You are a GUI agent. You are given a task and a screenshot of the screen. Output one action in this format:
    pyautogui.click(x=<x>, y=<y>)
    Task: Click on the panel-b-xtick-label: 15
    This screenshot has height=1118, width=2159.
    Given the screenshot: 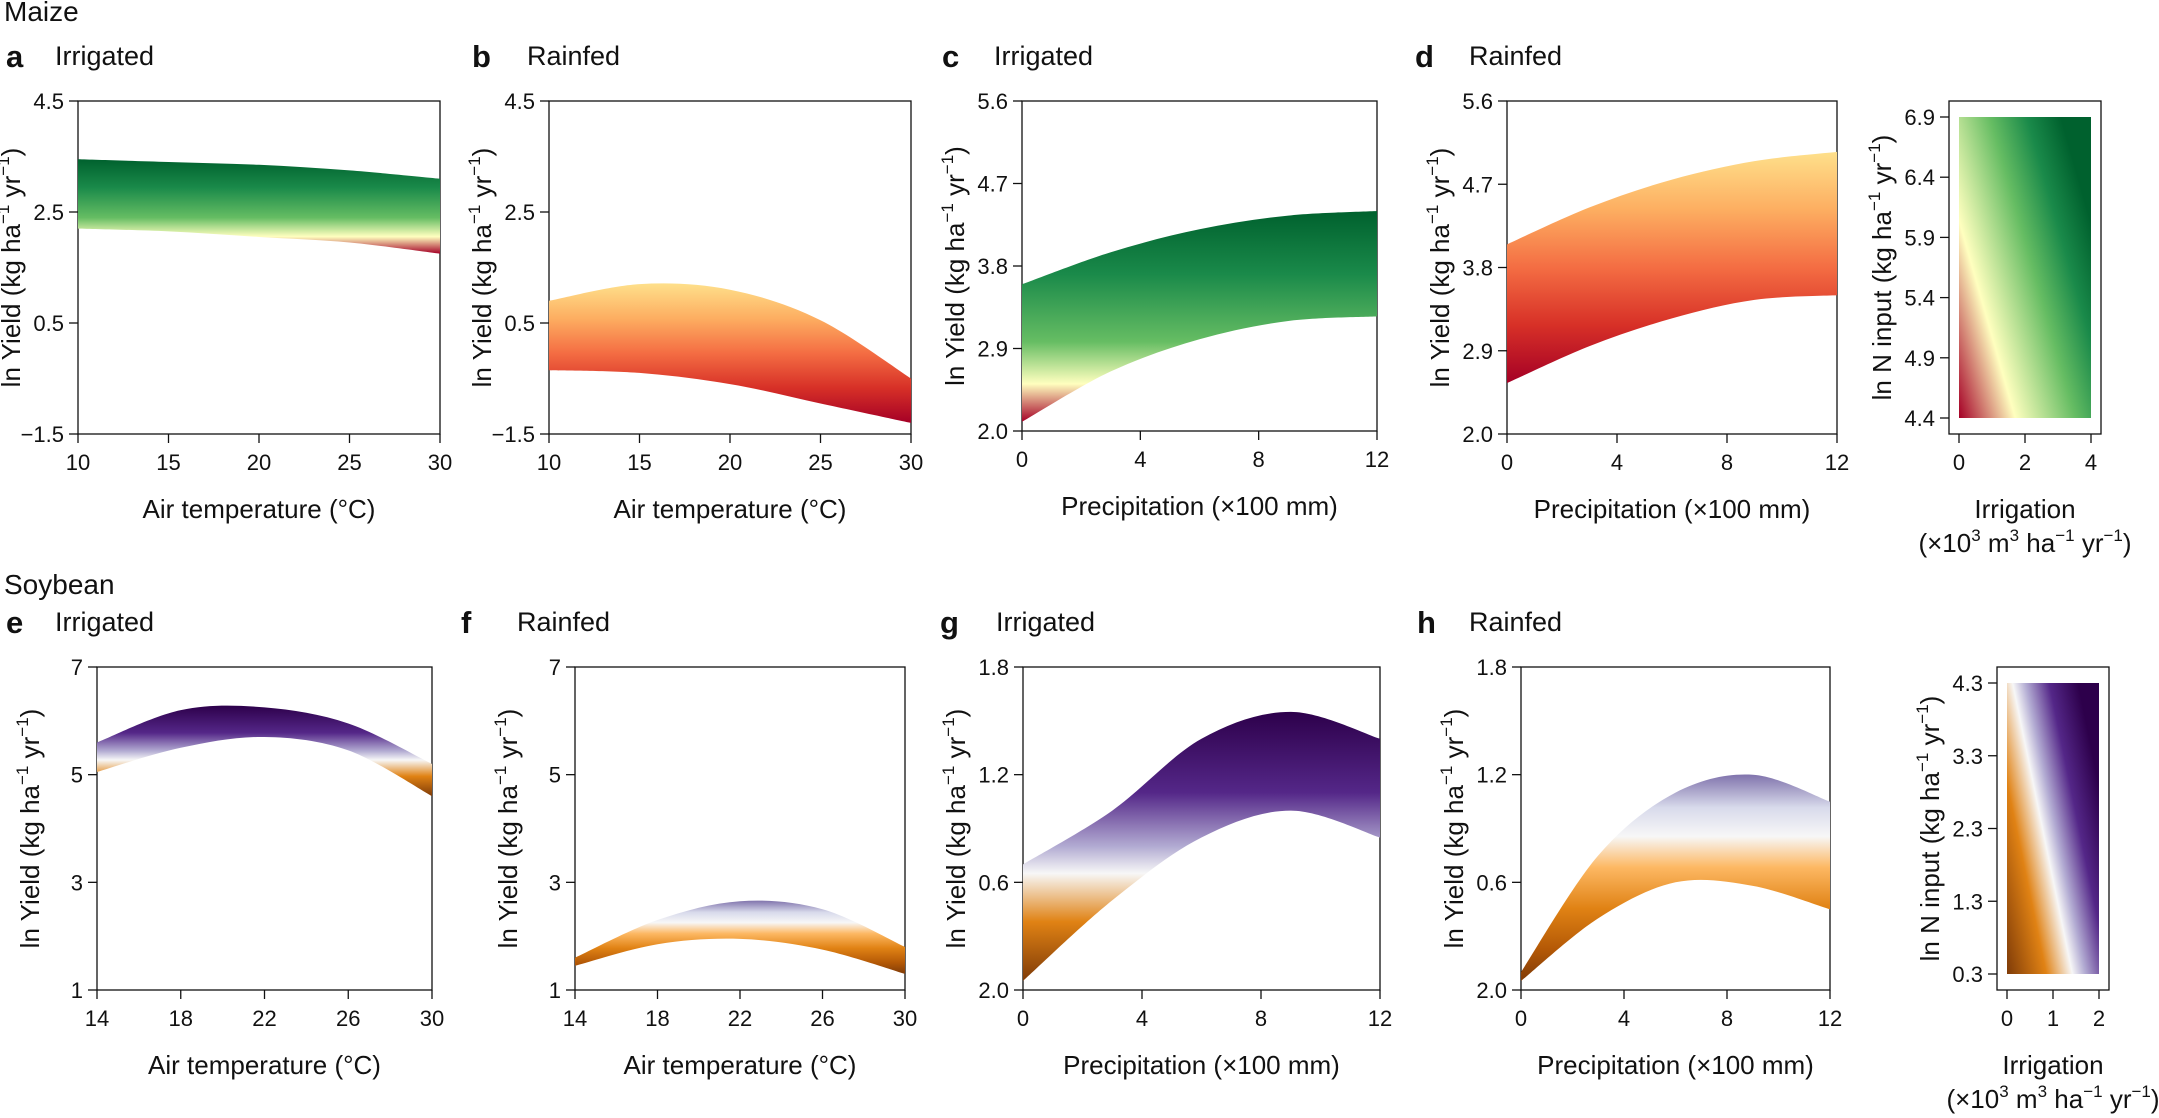 What is the action you would take?
    pyautogui.click(x=639, y=462)
    